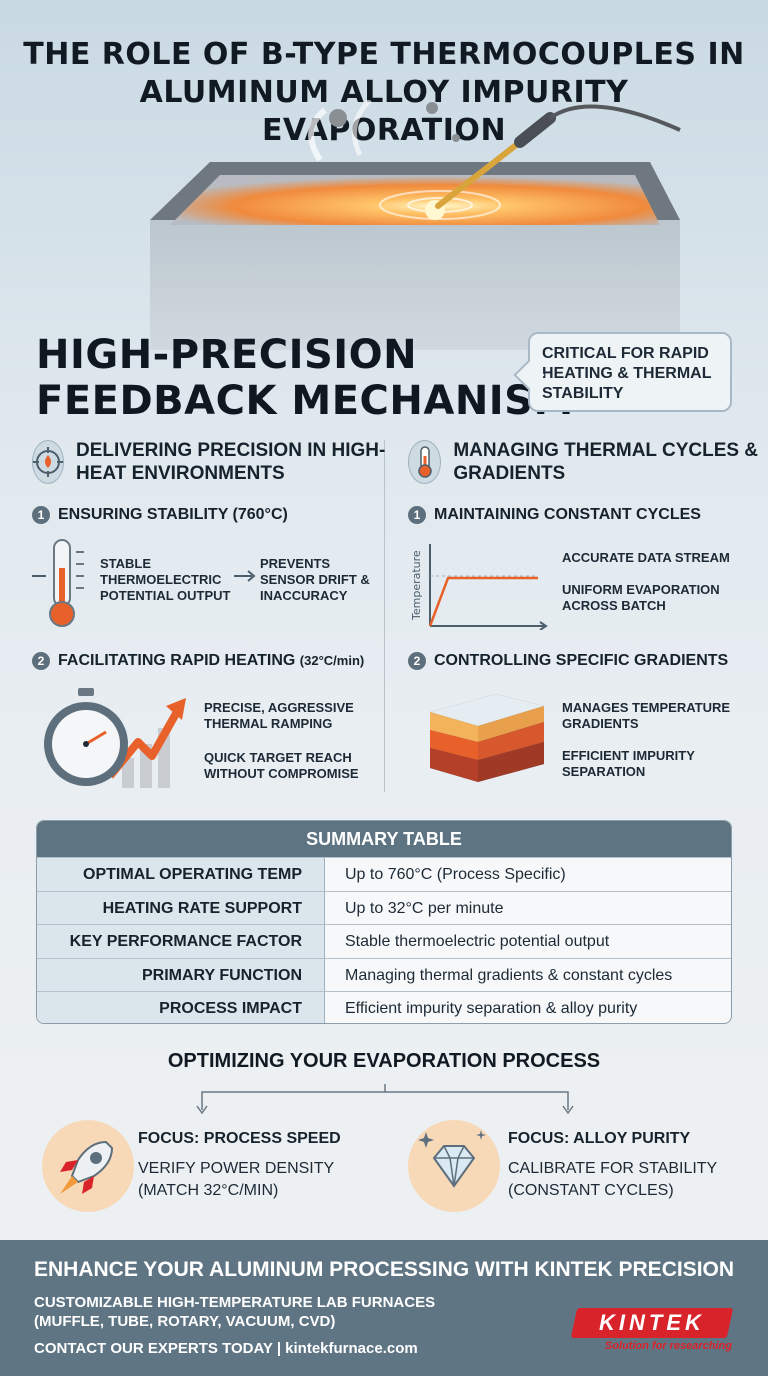  What do you see at coordinates (181, 1007) in the screenshot?
I see `table-row-label: PROCESS IMPACT` at bounding box center [181, 1007].